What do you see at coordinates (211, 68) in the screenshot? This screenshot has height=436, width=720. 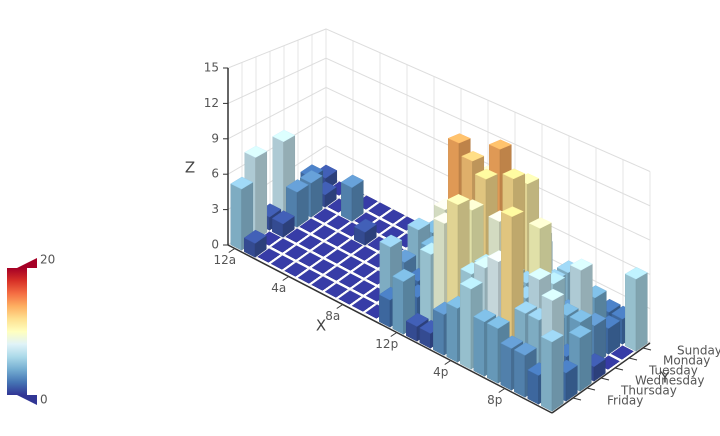 I see `z-tick-label: 15` at bounding box center [211, 68].